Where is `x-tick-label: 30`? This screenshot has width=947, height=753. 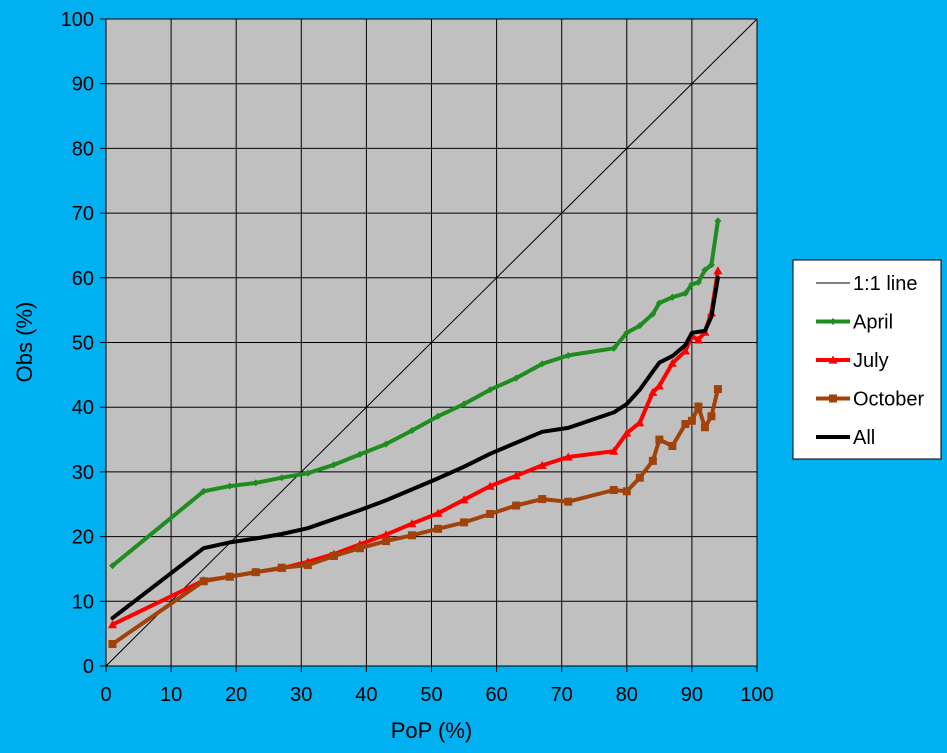
x-tick-label: 30 is located at coordinates (301, 695).